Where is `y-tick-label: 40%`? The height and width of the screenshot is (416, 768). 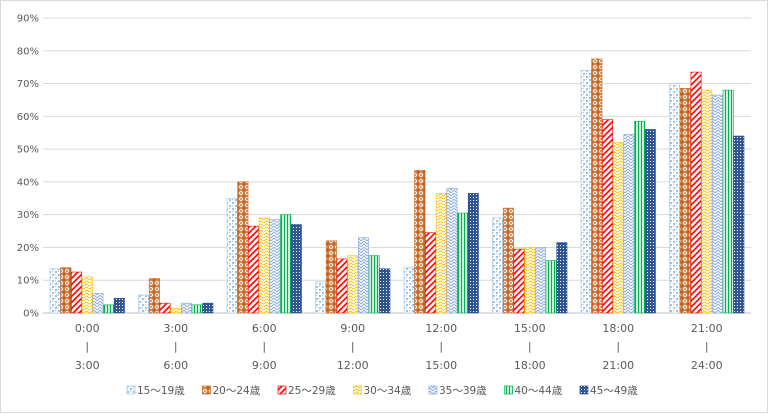
y-tick-label: 40% is located at coordinates (28, 182).